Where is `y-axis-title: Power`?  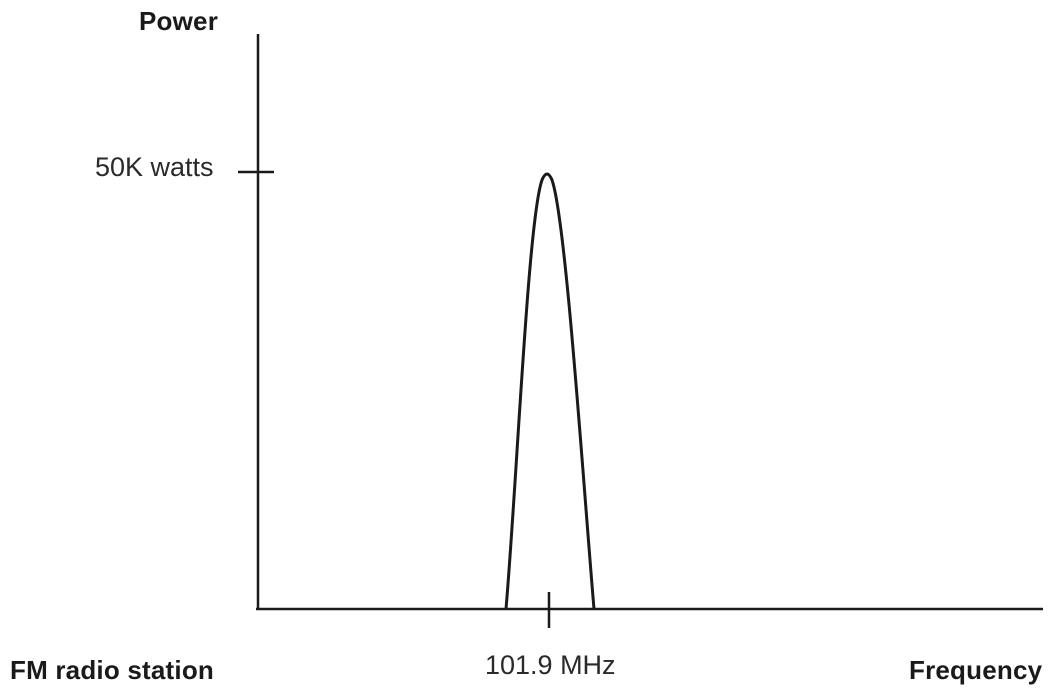
y-axis-title: Power is located at coordinates (179, 21).